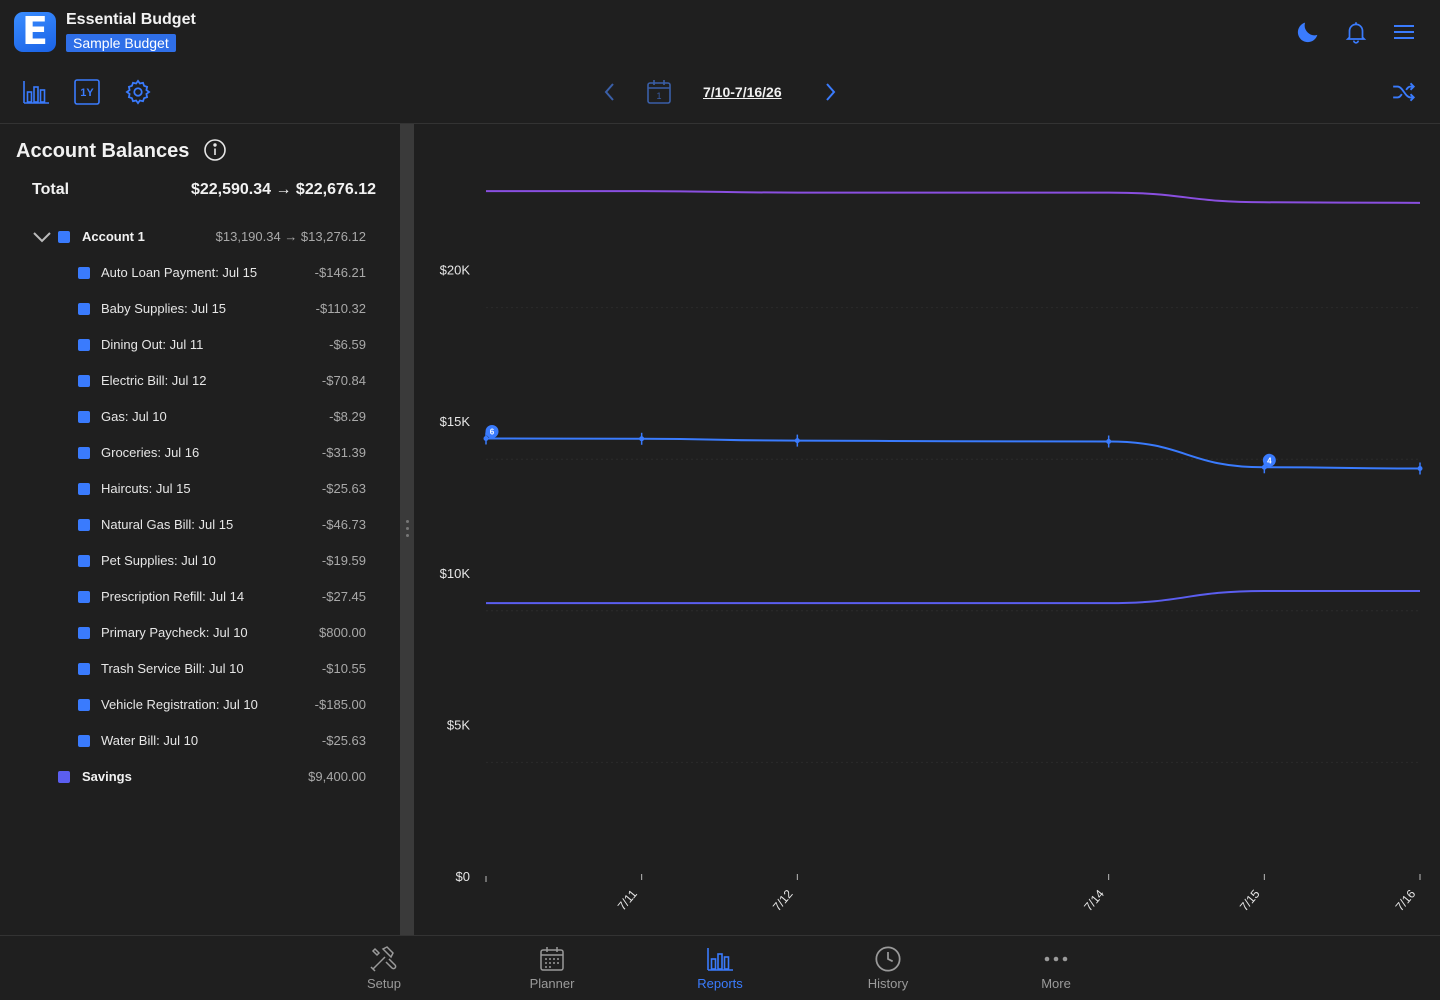 The image size is (1440, 1000). I want to click on x-tick-label: 7/15, so click(1250, 900).